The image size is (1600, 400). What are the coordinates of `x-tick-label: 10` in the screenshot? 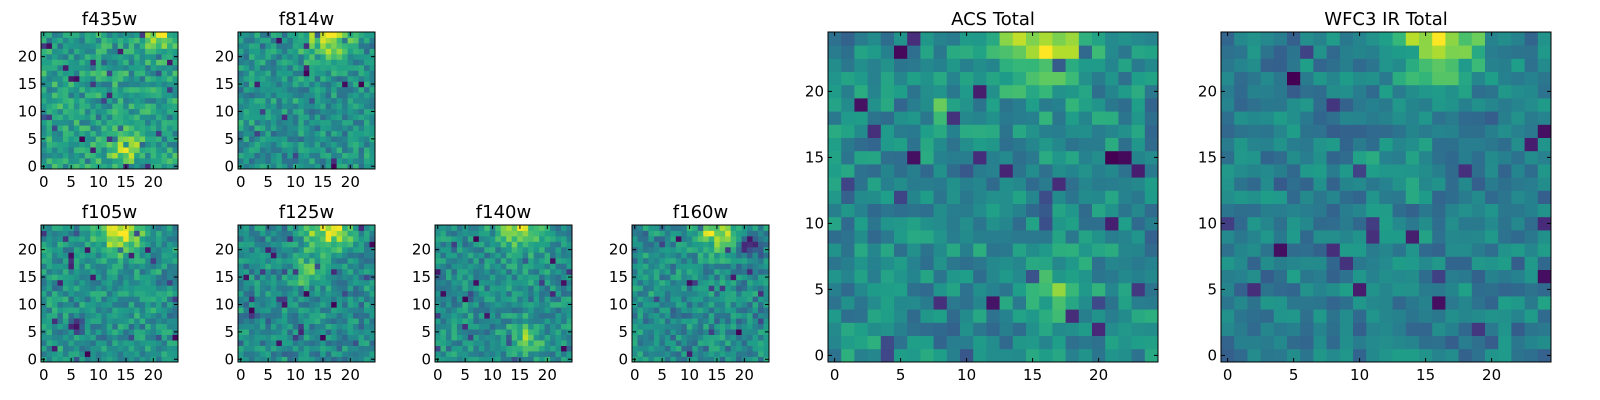 It's located at (689, 375).